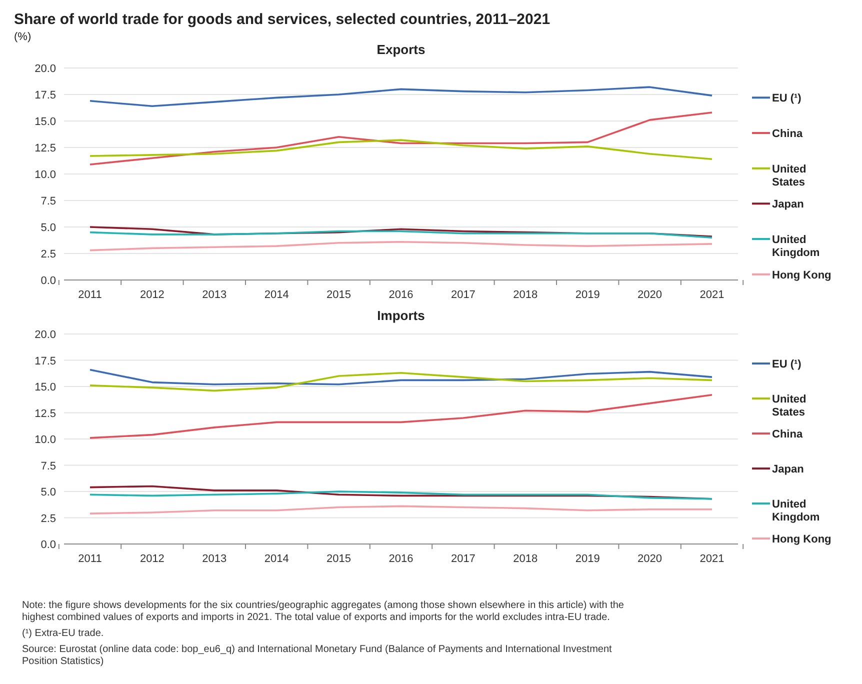 Image resolution: width=862 pixels, height=684 pixels. Describe the element at coordinates (317, 655) in the screenshot. I see `source-note: Source: Eurostat (online data code: bop_eu6_q) and International Monetary Fund (Balance of Payments and International Investment Position Statistics)` at that location.